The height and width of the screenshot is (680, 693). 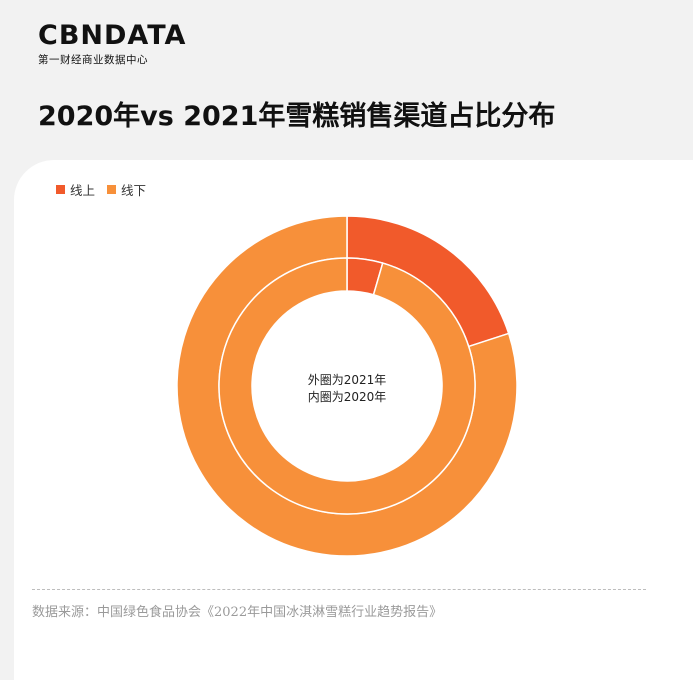 I want to click on legend-swatch-online, so click(x=60, y=189).